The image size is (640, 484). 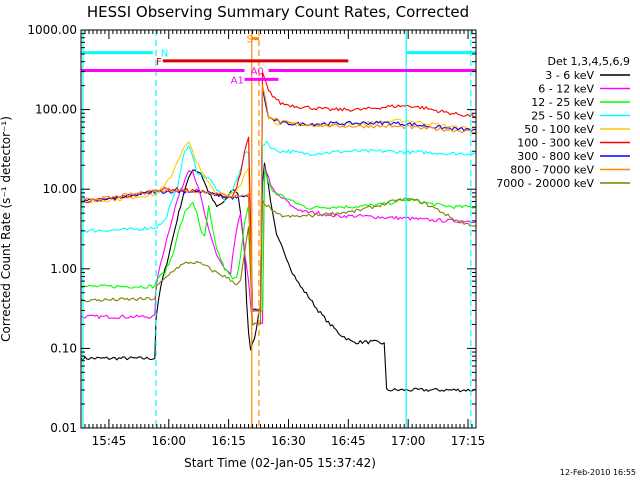 I want to click on y-tick-label-5: 0.01, so click(x=63, y=428).